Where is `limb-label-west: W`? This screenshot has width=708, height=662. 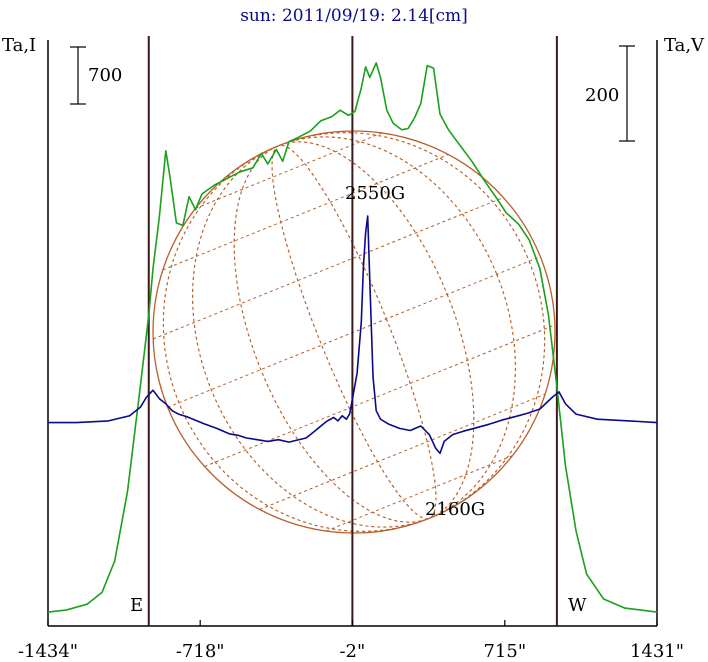 limb-label-west: W is located at coordinates (577, 605).